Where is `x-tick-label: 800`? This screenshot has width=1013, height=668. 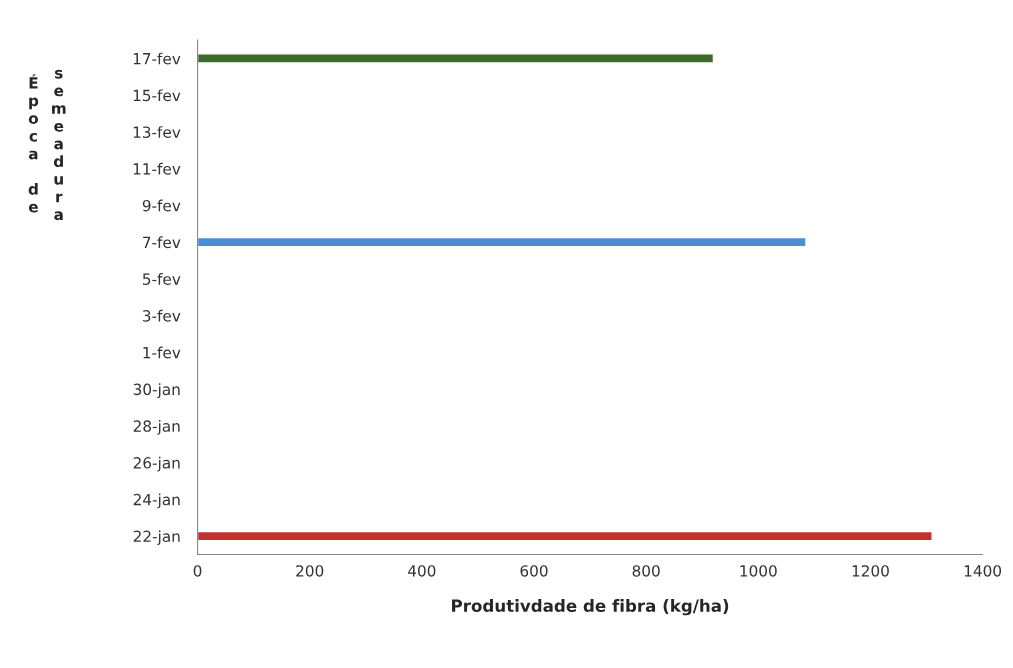 x-tick-label: 800 is located at coordinates (646, 571).